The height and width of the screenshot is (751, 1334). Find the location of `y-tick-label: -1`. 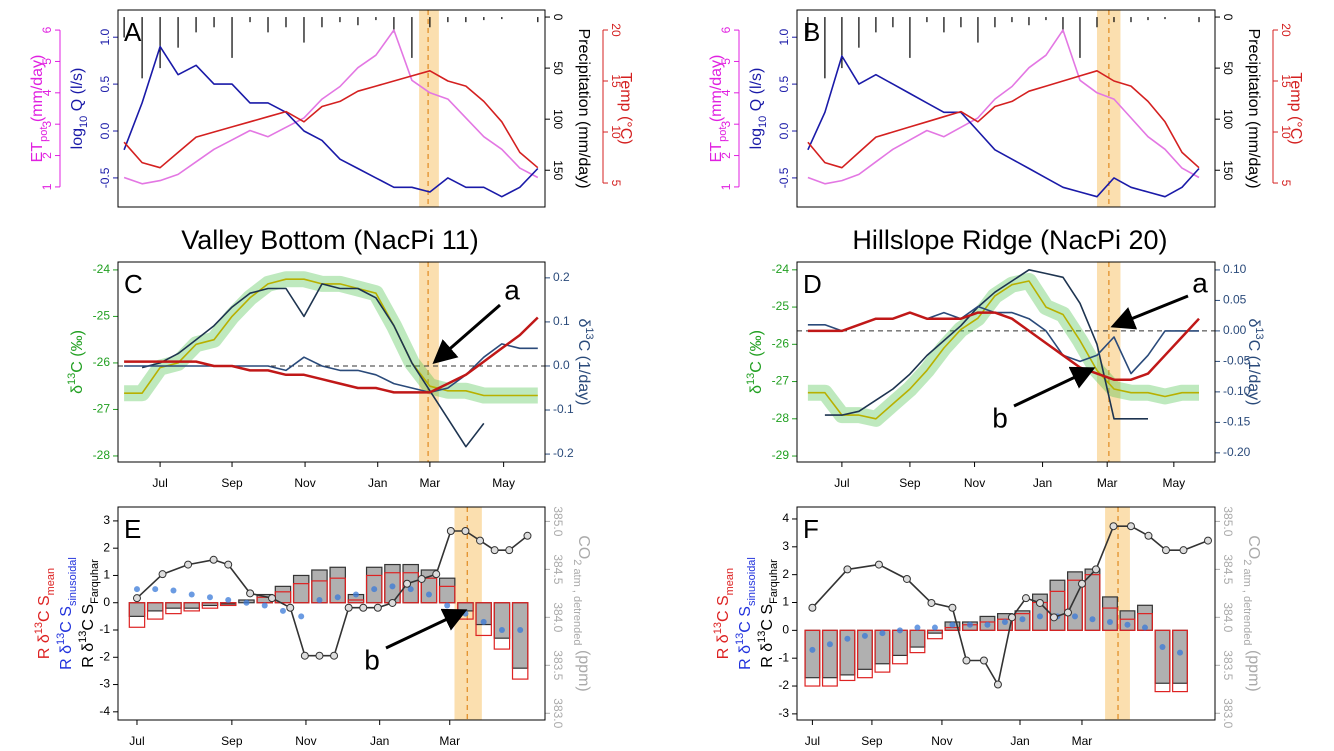

y-tick-label: -1 is located at coordinates (104, 629).